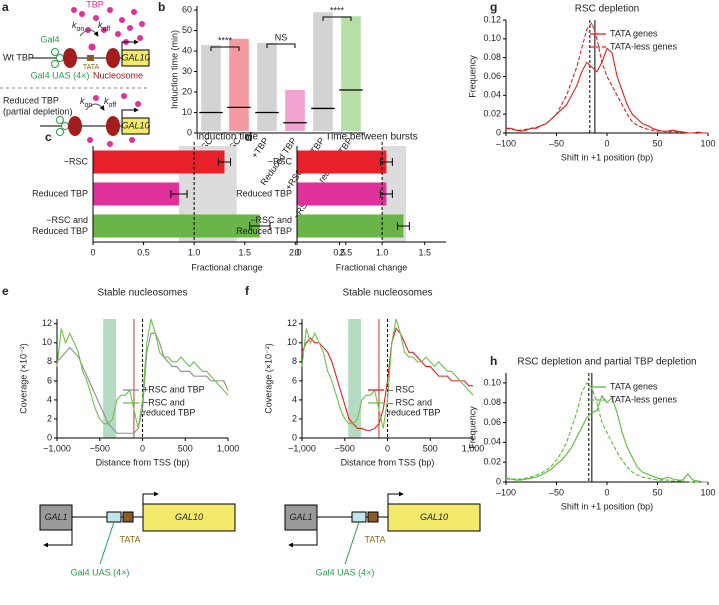 The height and width of the screenshot is (605, 719). I want to click on label: Gal4 UAS (4×), so click(60, 75).